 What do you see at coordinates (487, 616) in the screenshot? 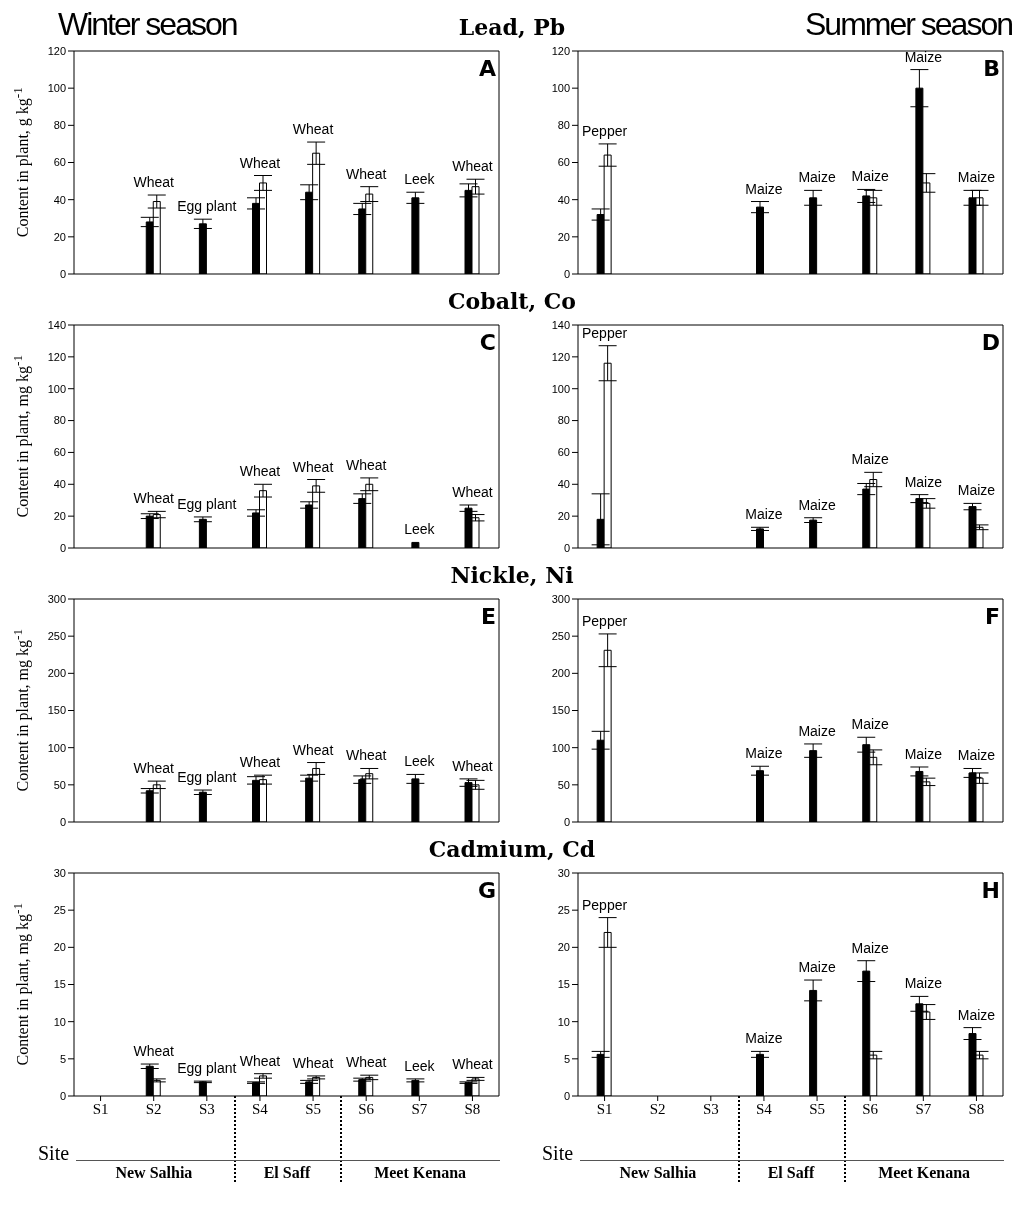
I see `annotation: E` at bounding box center [487, 616].